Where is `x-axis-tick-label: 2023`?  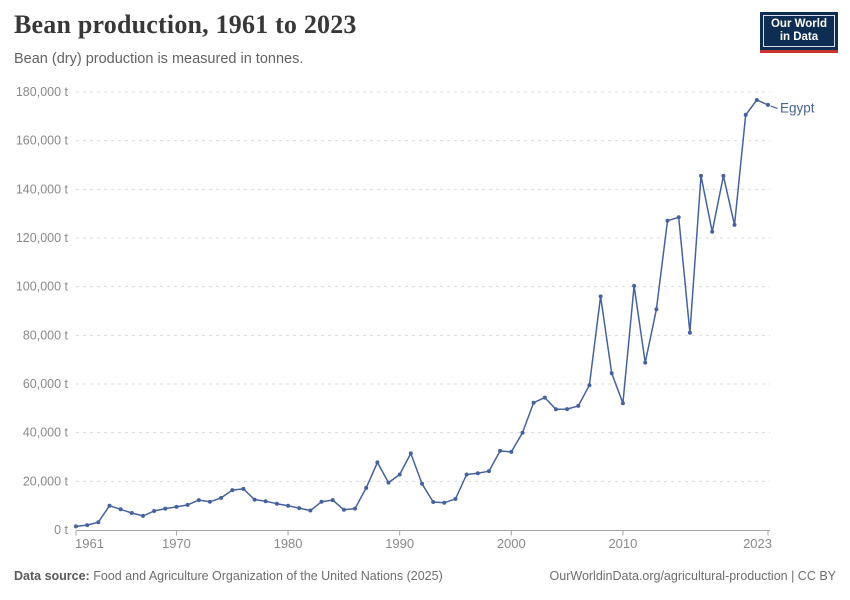
x-axis-tick-label: 2023 is located at coordinates (757, 543).